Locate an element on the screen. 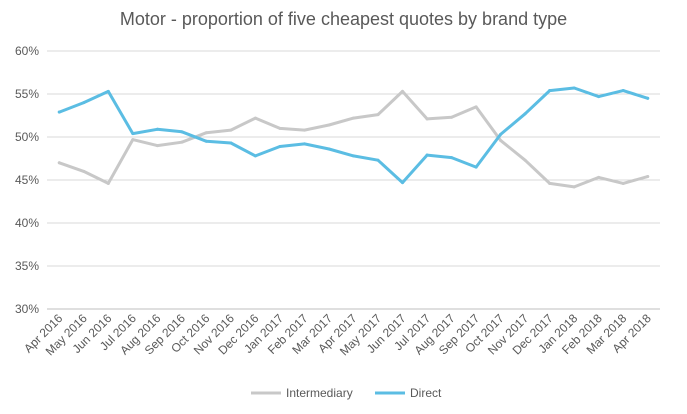 This screenshot has height=414, width=687. y-tick-label: 50% is located at coordinates (27, 137).